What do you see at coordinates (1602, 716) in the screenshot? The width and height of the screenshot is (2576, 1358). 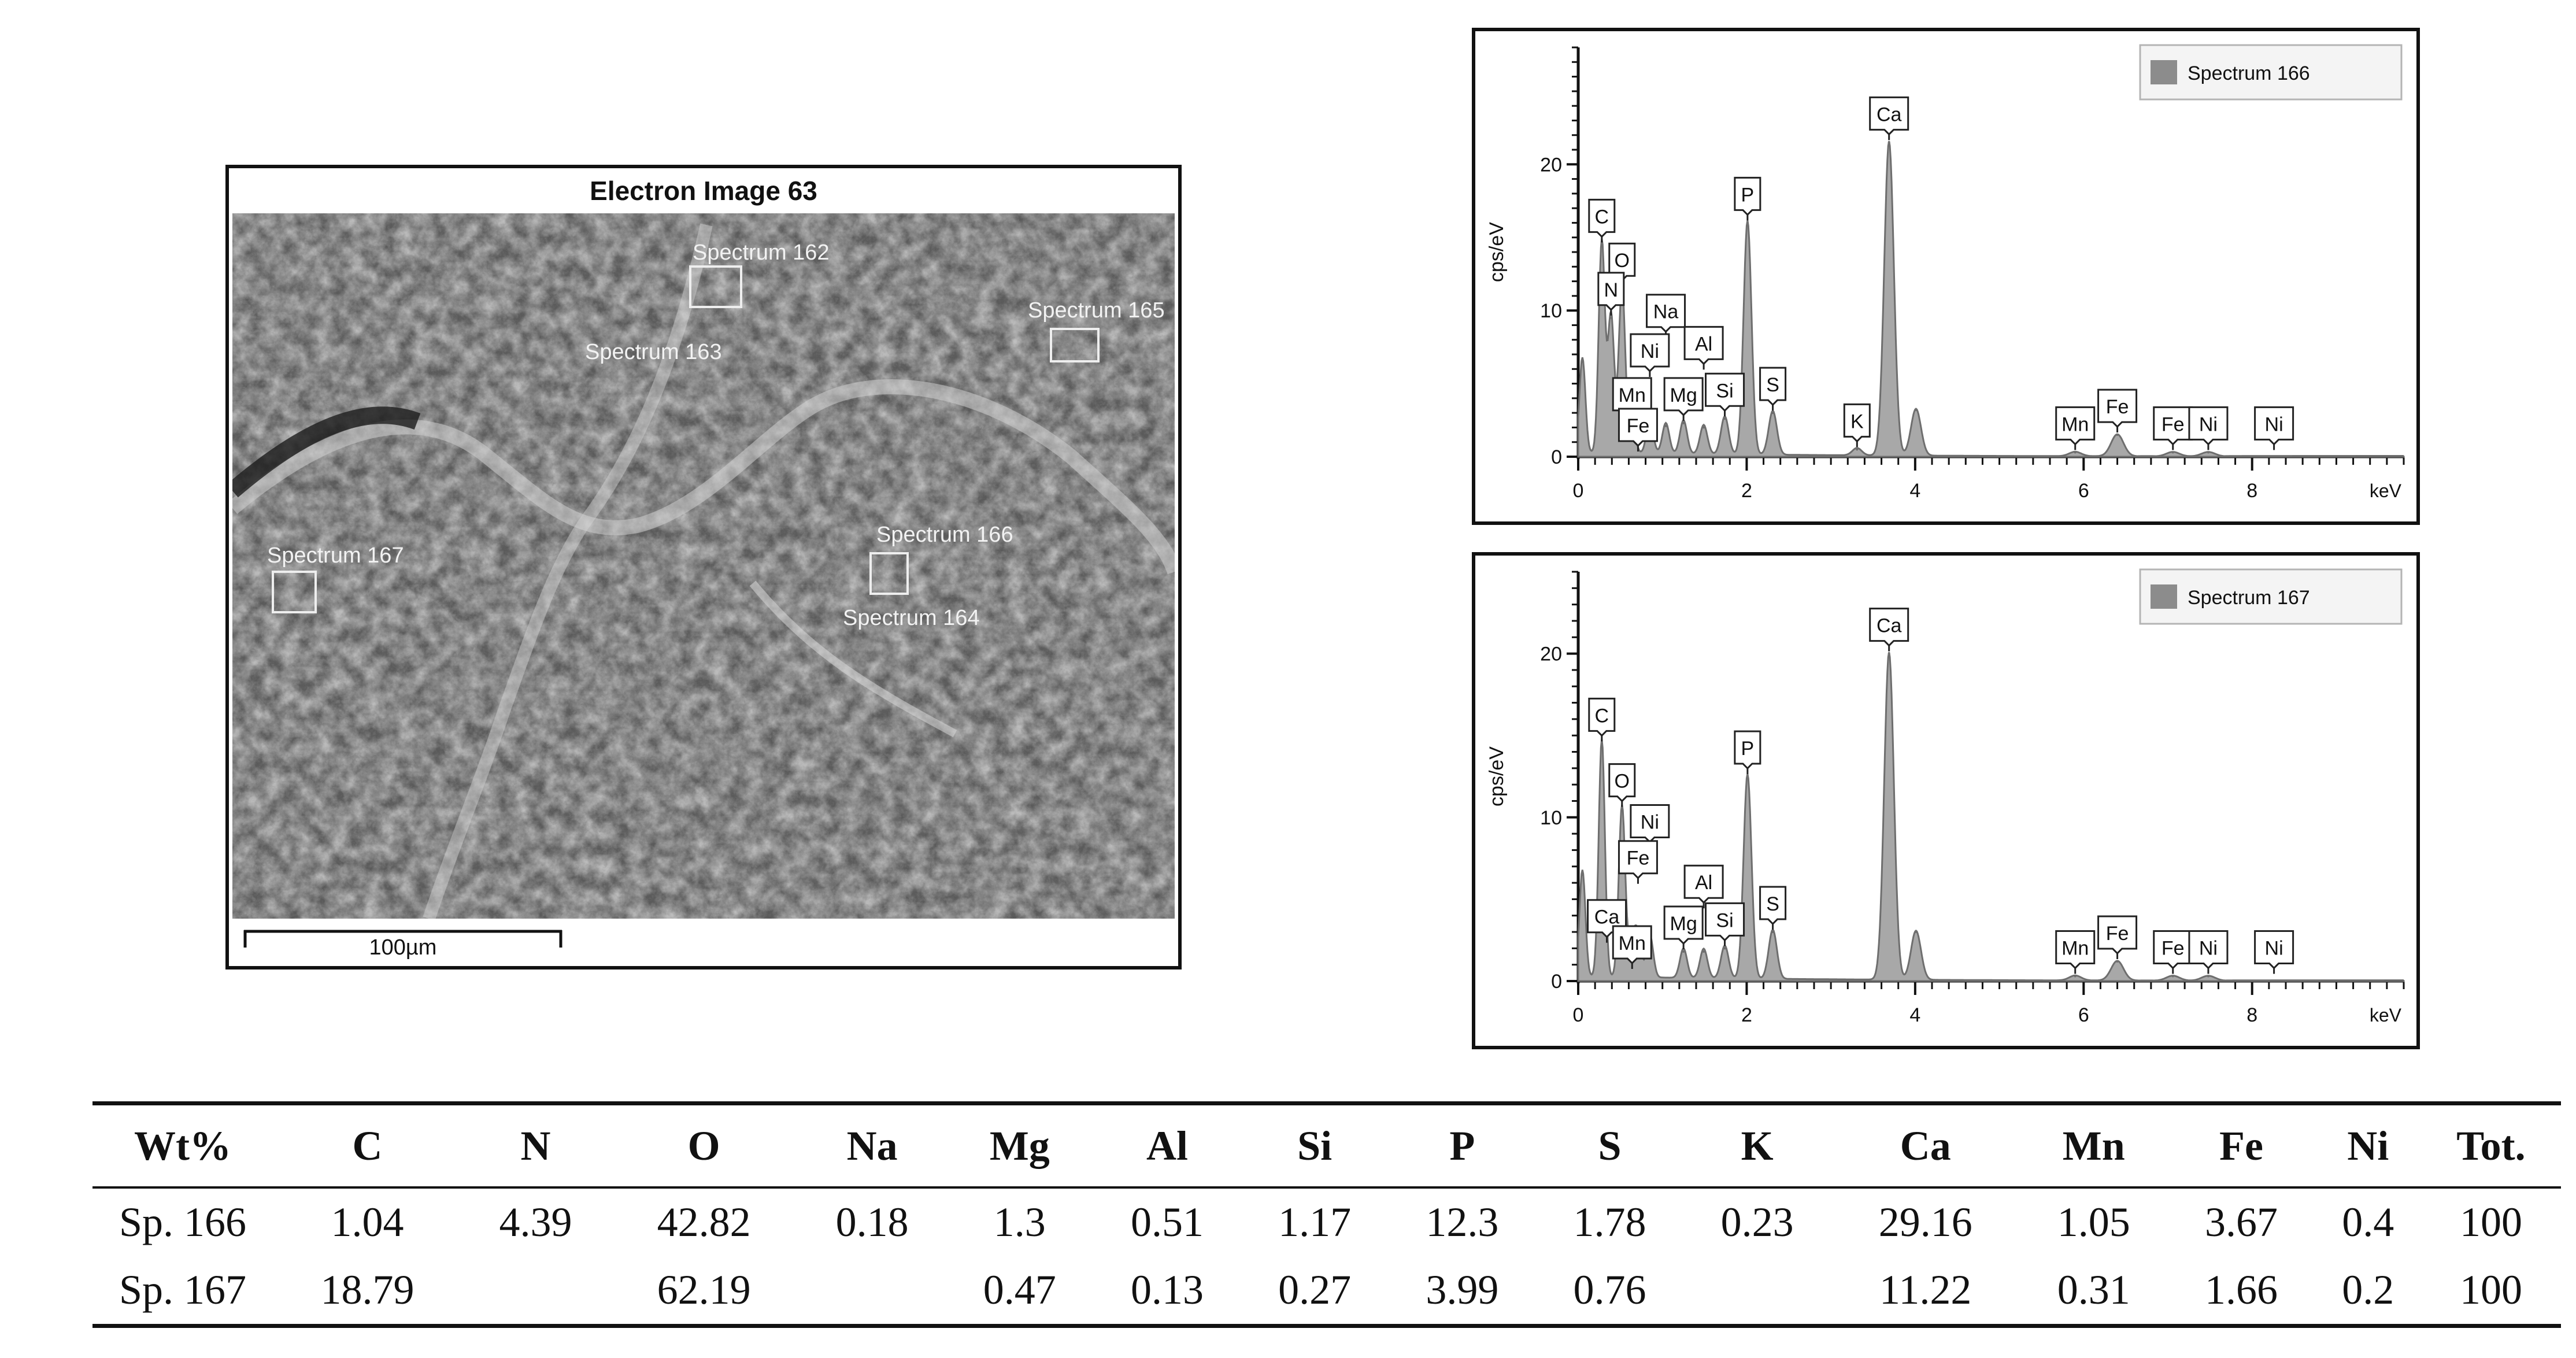 I see `element-label-text: C` at bounding box center [1602, 716].